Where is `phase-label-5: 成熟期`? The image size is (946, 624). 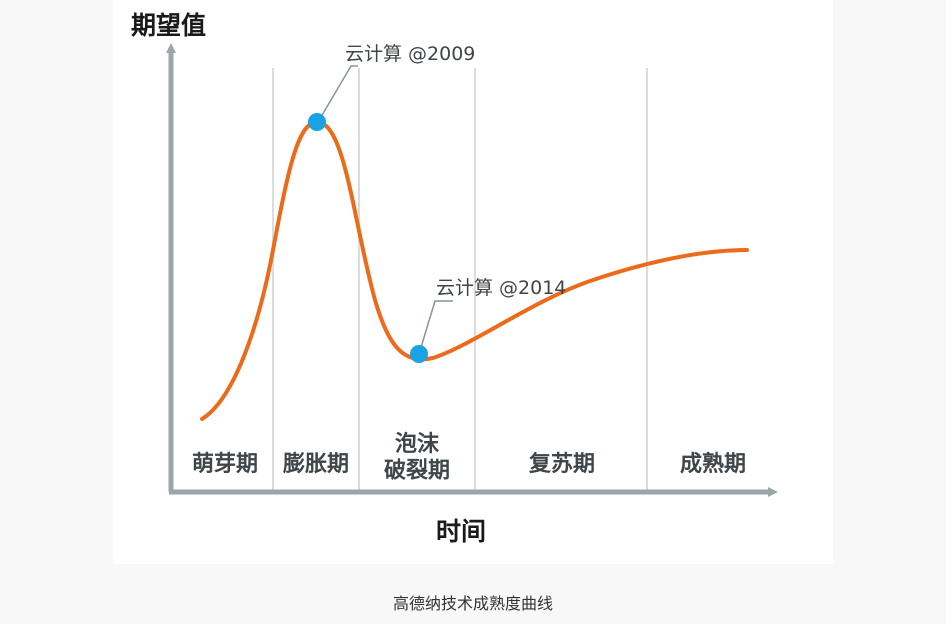 phase-label-5: 成熟期 is located at coordinates (713, 464).